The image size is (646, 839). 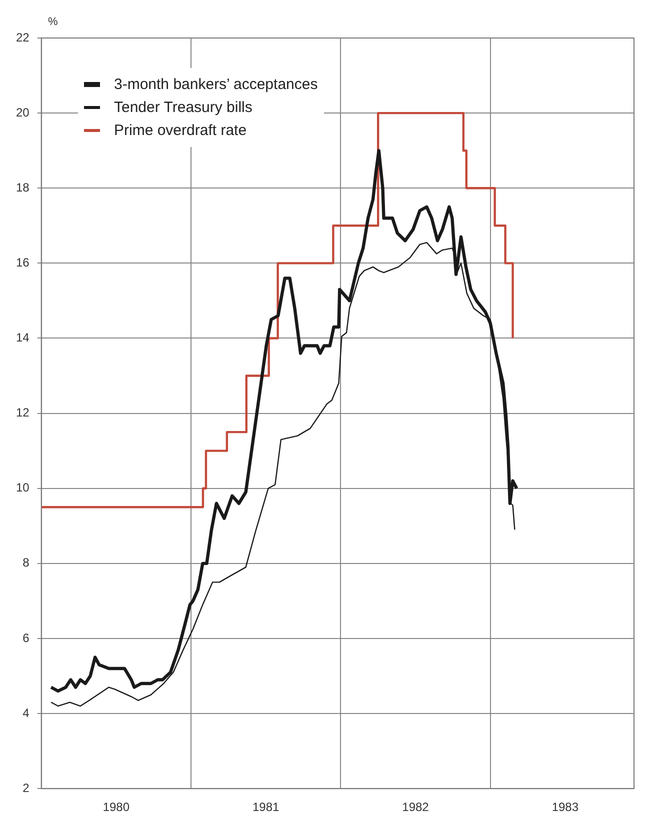 What do you see at coordinates (23, 487) in the screenshot?
I see `y-tick-label: 10` at bounding box center [23, 487].